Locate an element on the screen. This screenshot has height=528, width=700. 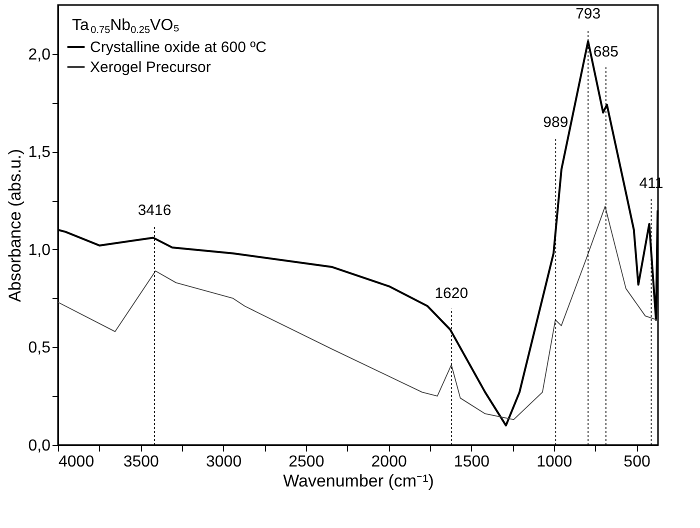
y-tick-label: 0,5 is located at coordinates (39, 348).